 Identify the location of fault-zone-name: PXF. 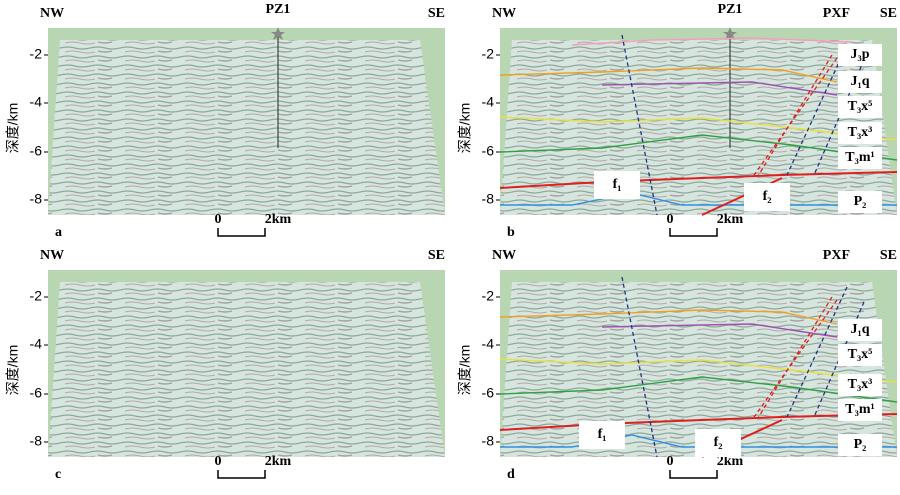
(836, 13).